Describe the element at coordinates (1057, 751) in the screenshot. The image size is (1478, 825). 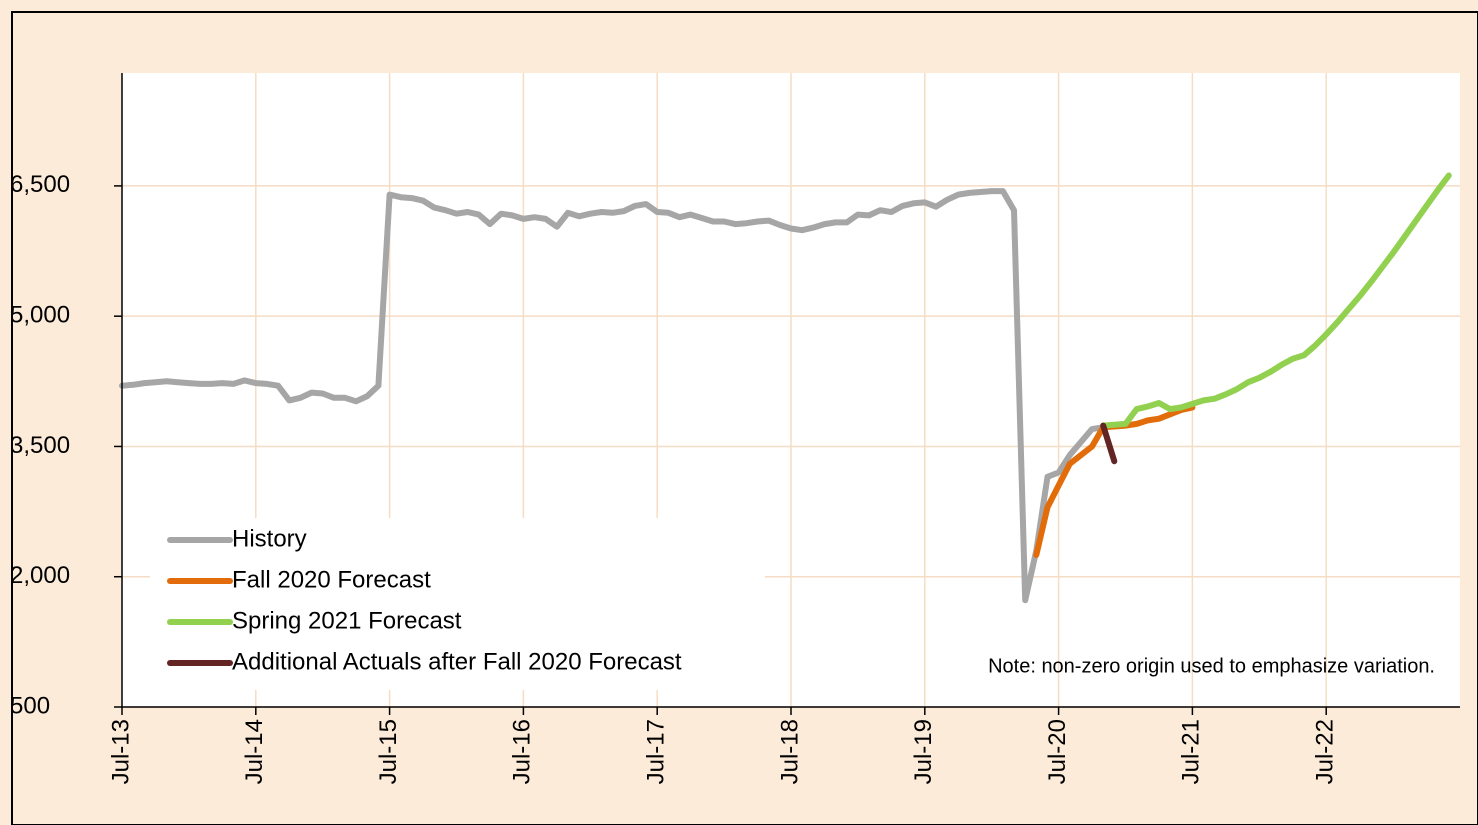
I see `x-tick-label: Jul-20` at that location.